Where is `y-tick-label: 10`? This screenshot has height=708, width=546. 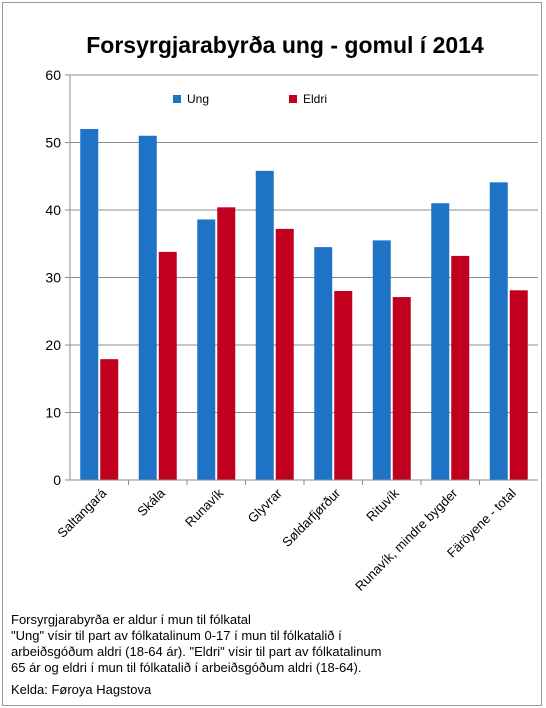
y-tick-label: 10 is located at coordinates (53, 413).